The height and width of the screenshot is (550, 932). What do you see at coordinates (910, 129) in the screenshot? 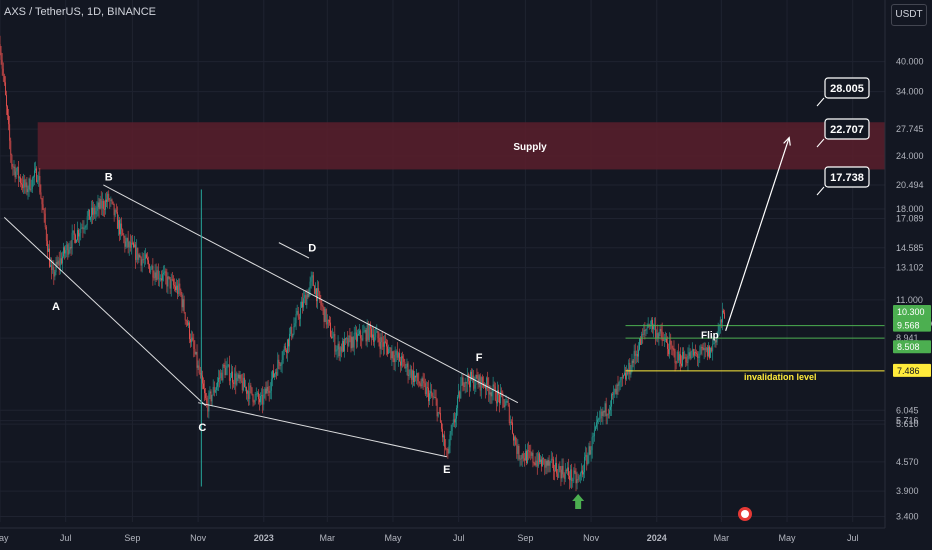
I see `y-tick-label: 27.745` at bounding box center [910, 129].